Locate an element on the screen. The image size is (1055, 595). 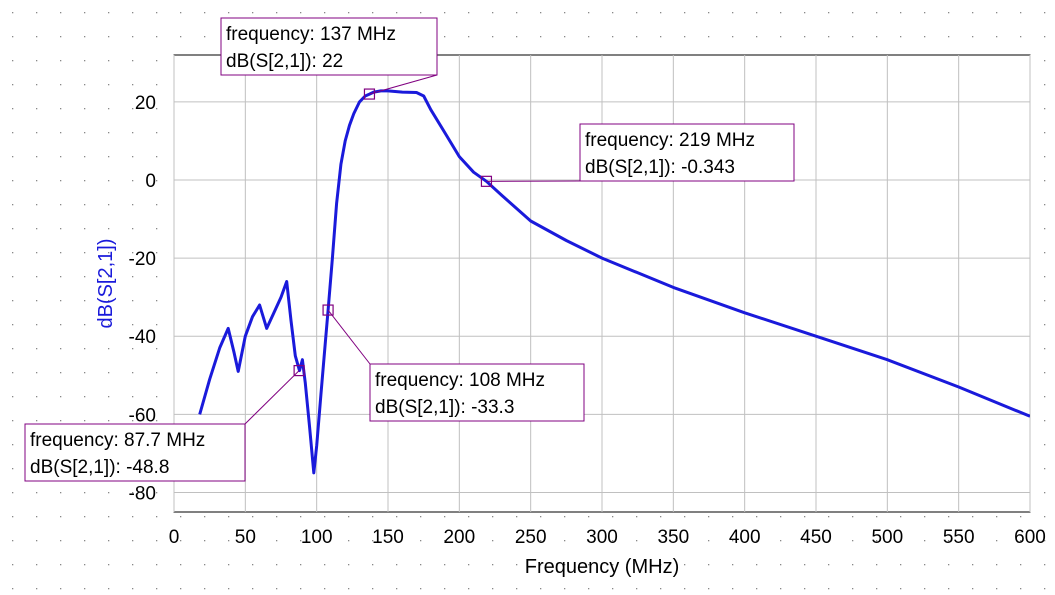
marker-annotation: frequency: 108 MHz dB(S[2,1]): -33.3 is located at coordinates (453, 363).